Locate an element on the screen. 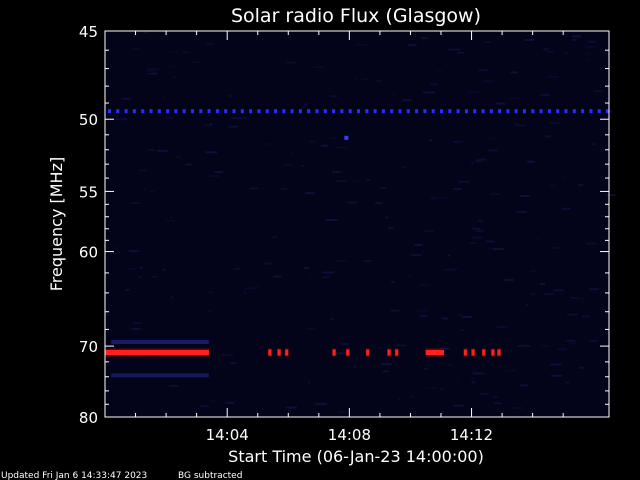 This screenshot has width=640, height=480. y-tick-label: 70 is located at coordinates (88, 347).